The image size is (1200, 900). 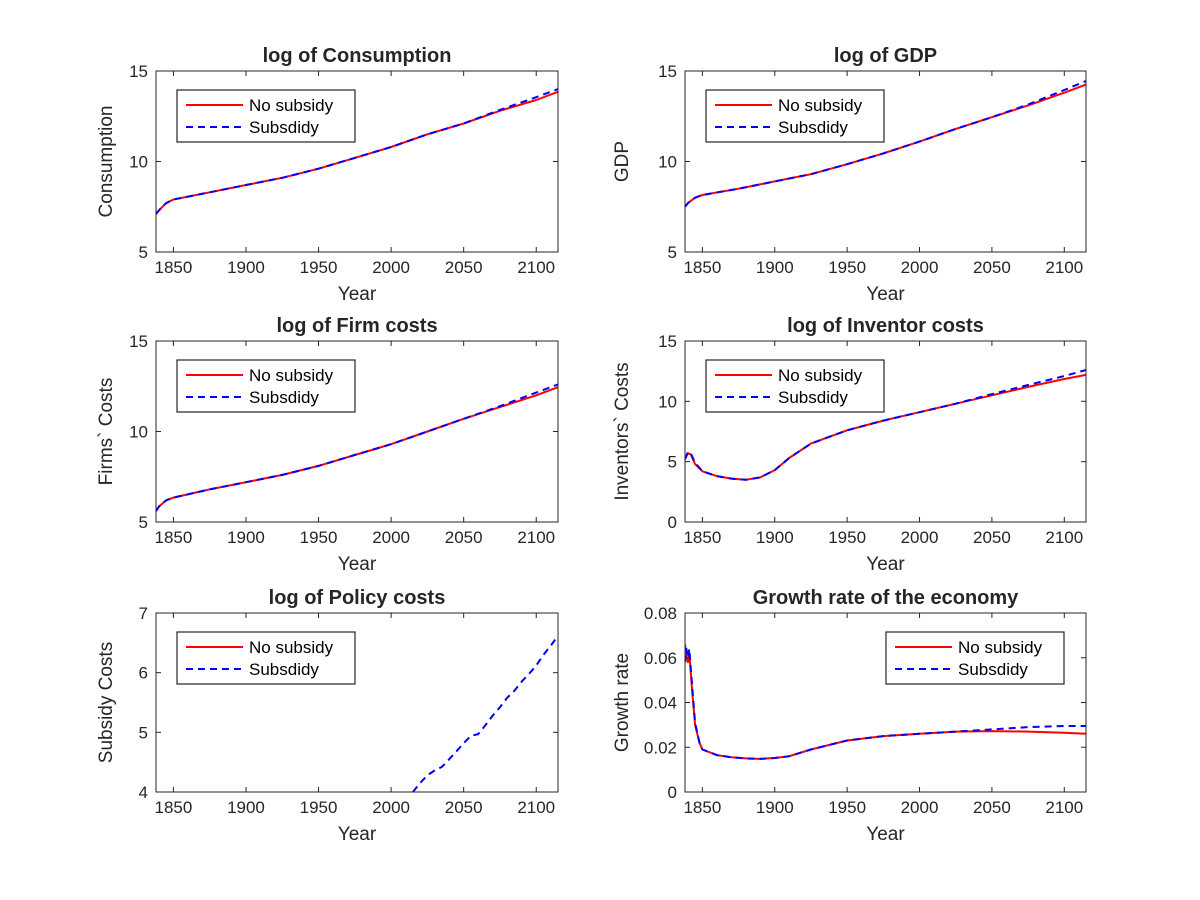 What do you see at coordinates (356, 326) in the screenshot?
I see `subplot-title: log of Firm costs` at bounding box center [356, 326].